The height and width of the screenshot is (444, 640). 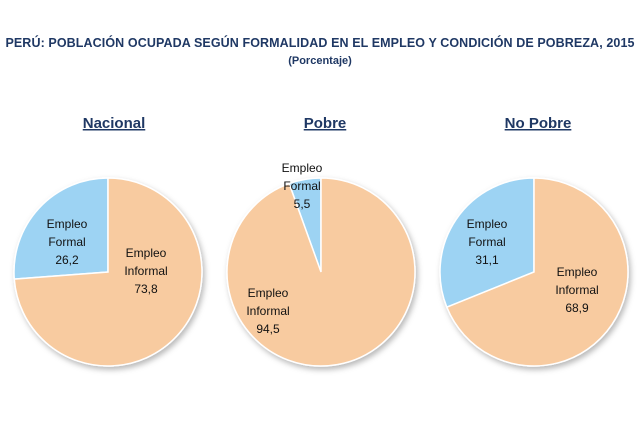 What do you see at coordinates (302, 186) in the screenshot?
I see `data-label-formal: Empleo Formal 5,5` at bounding box center [302, 186].